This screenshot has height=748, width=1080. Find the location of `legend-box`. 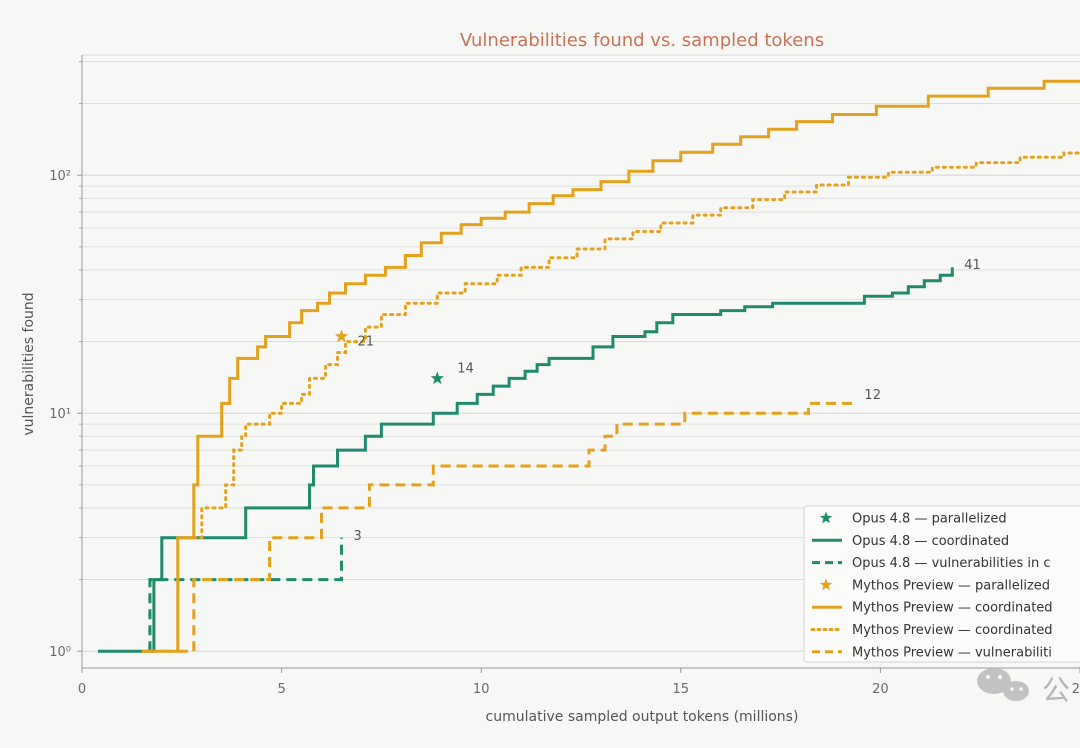

legend-box is located at coordinates (941, 584).